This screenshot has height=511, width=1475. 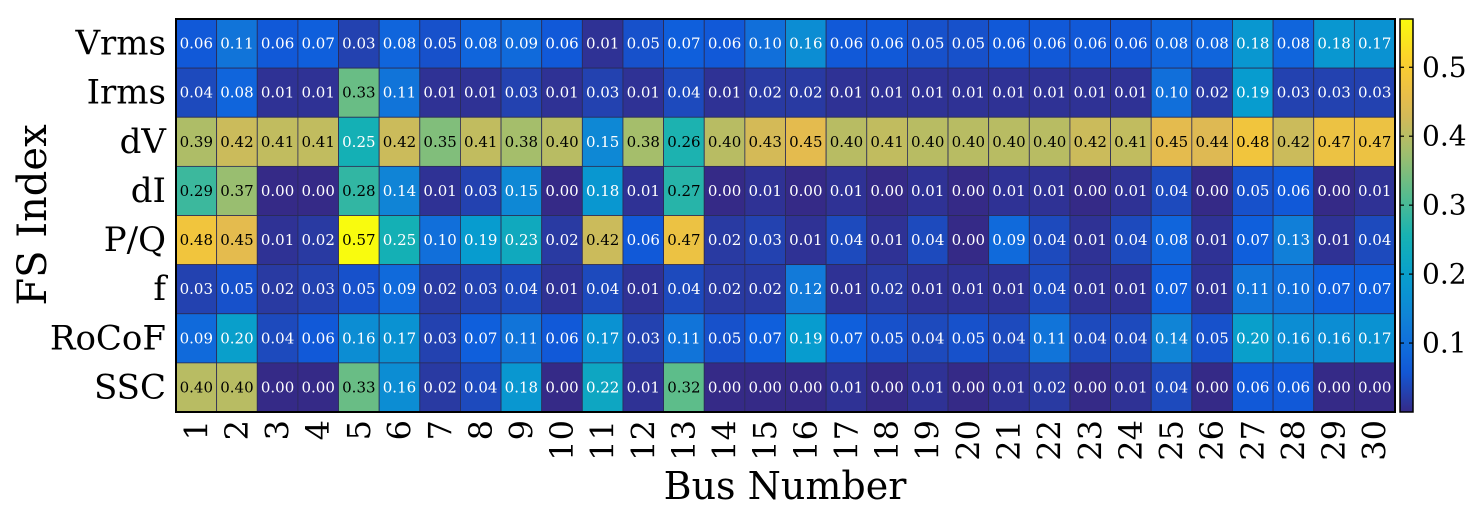 What do you see at coordinates (399, 191) in the screenshot?
I see `cell-value-label: 0.14` at bounding box center [399, 191].